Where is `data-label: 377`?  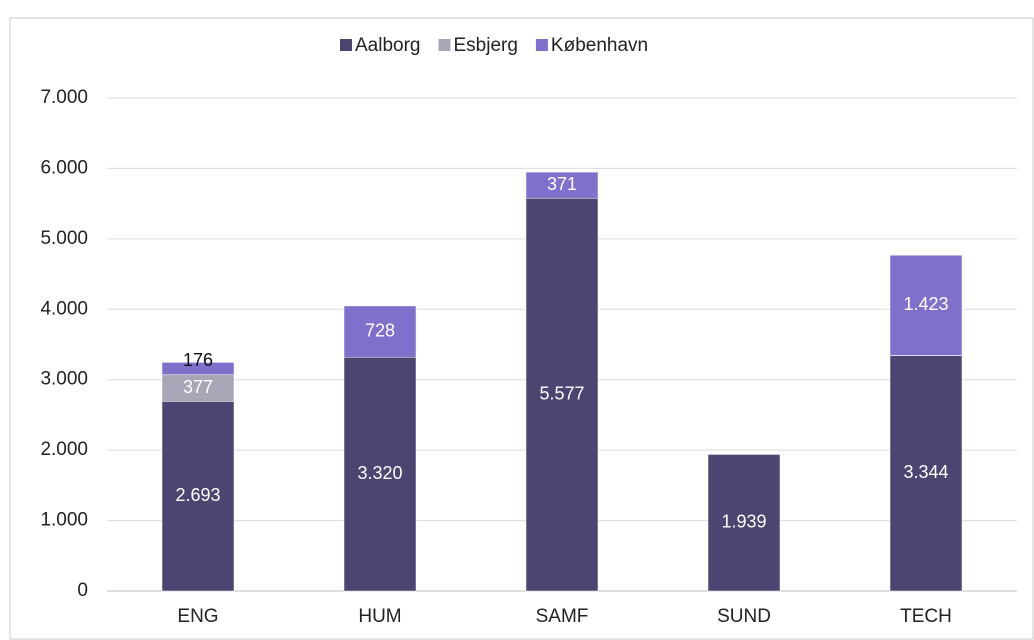
data-label: 377 is located at coordinates (198, 387).